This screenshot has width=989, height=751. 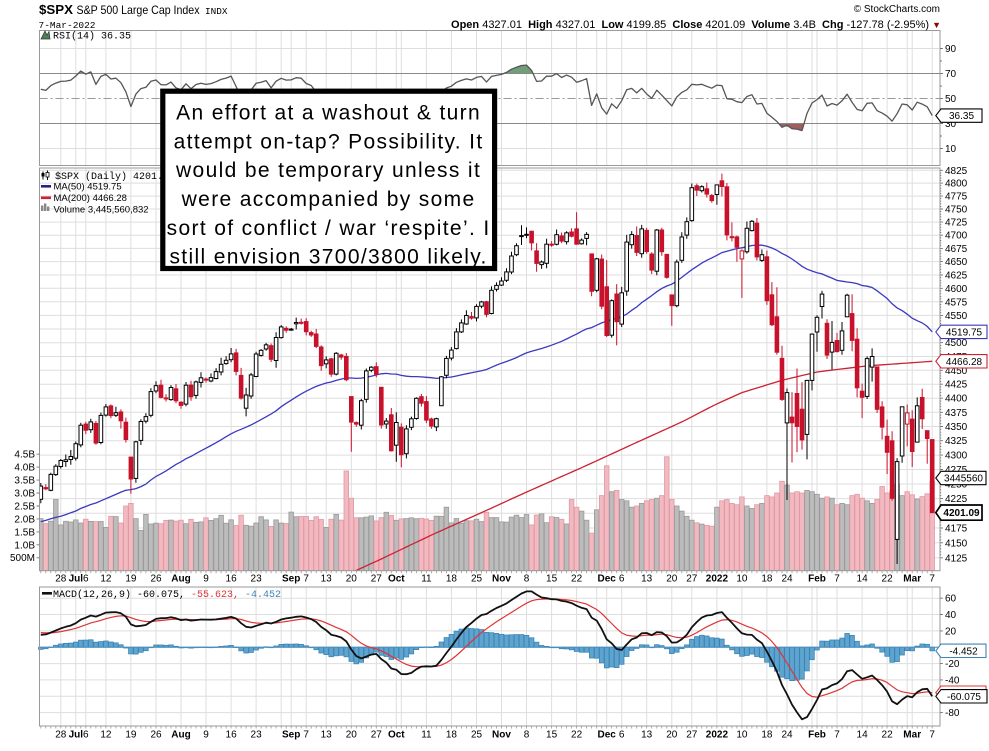 What do you see at coordinates (956, 456) in the screenshot?
I see `svg-text: 4300` at bounding box center [956, 456].